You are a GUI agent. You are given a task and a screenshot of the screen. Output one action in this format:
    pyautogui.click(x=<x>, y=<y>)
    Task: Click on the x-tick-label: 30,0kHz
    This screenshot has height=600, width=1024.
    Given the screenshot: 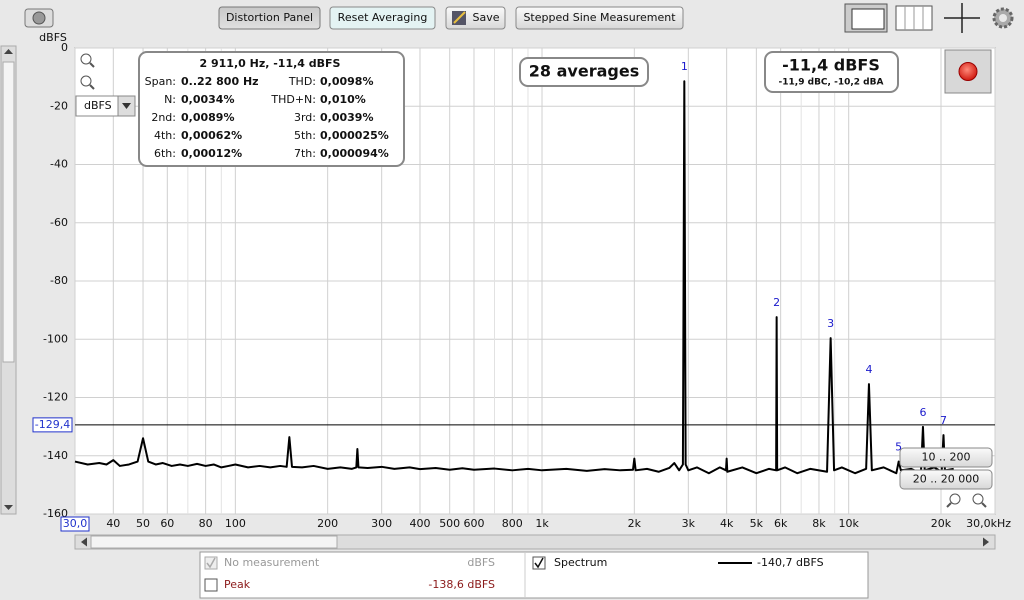 What is the action you would take?
    pyautogui.click(x=988, y=523)
    